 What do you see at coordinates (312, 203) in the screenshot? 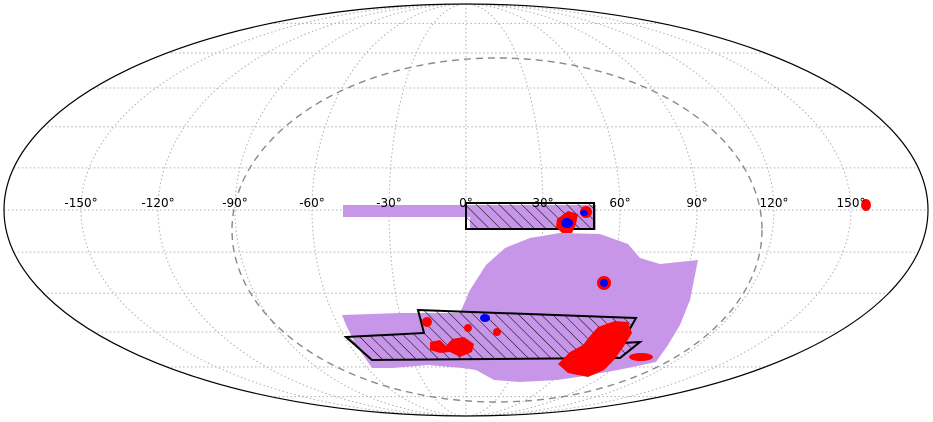
I see `longitude-tick-label: -60°` at bounding box center [312, 203].